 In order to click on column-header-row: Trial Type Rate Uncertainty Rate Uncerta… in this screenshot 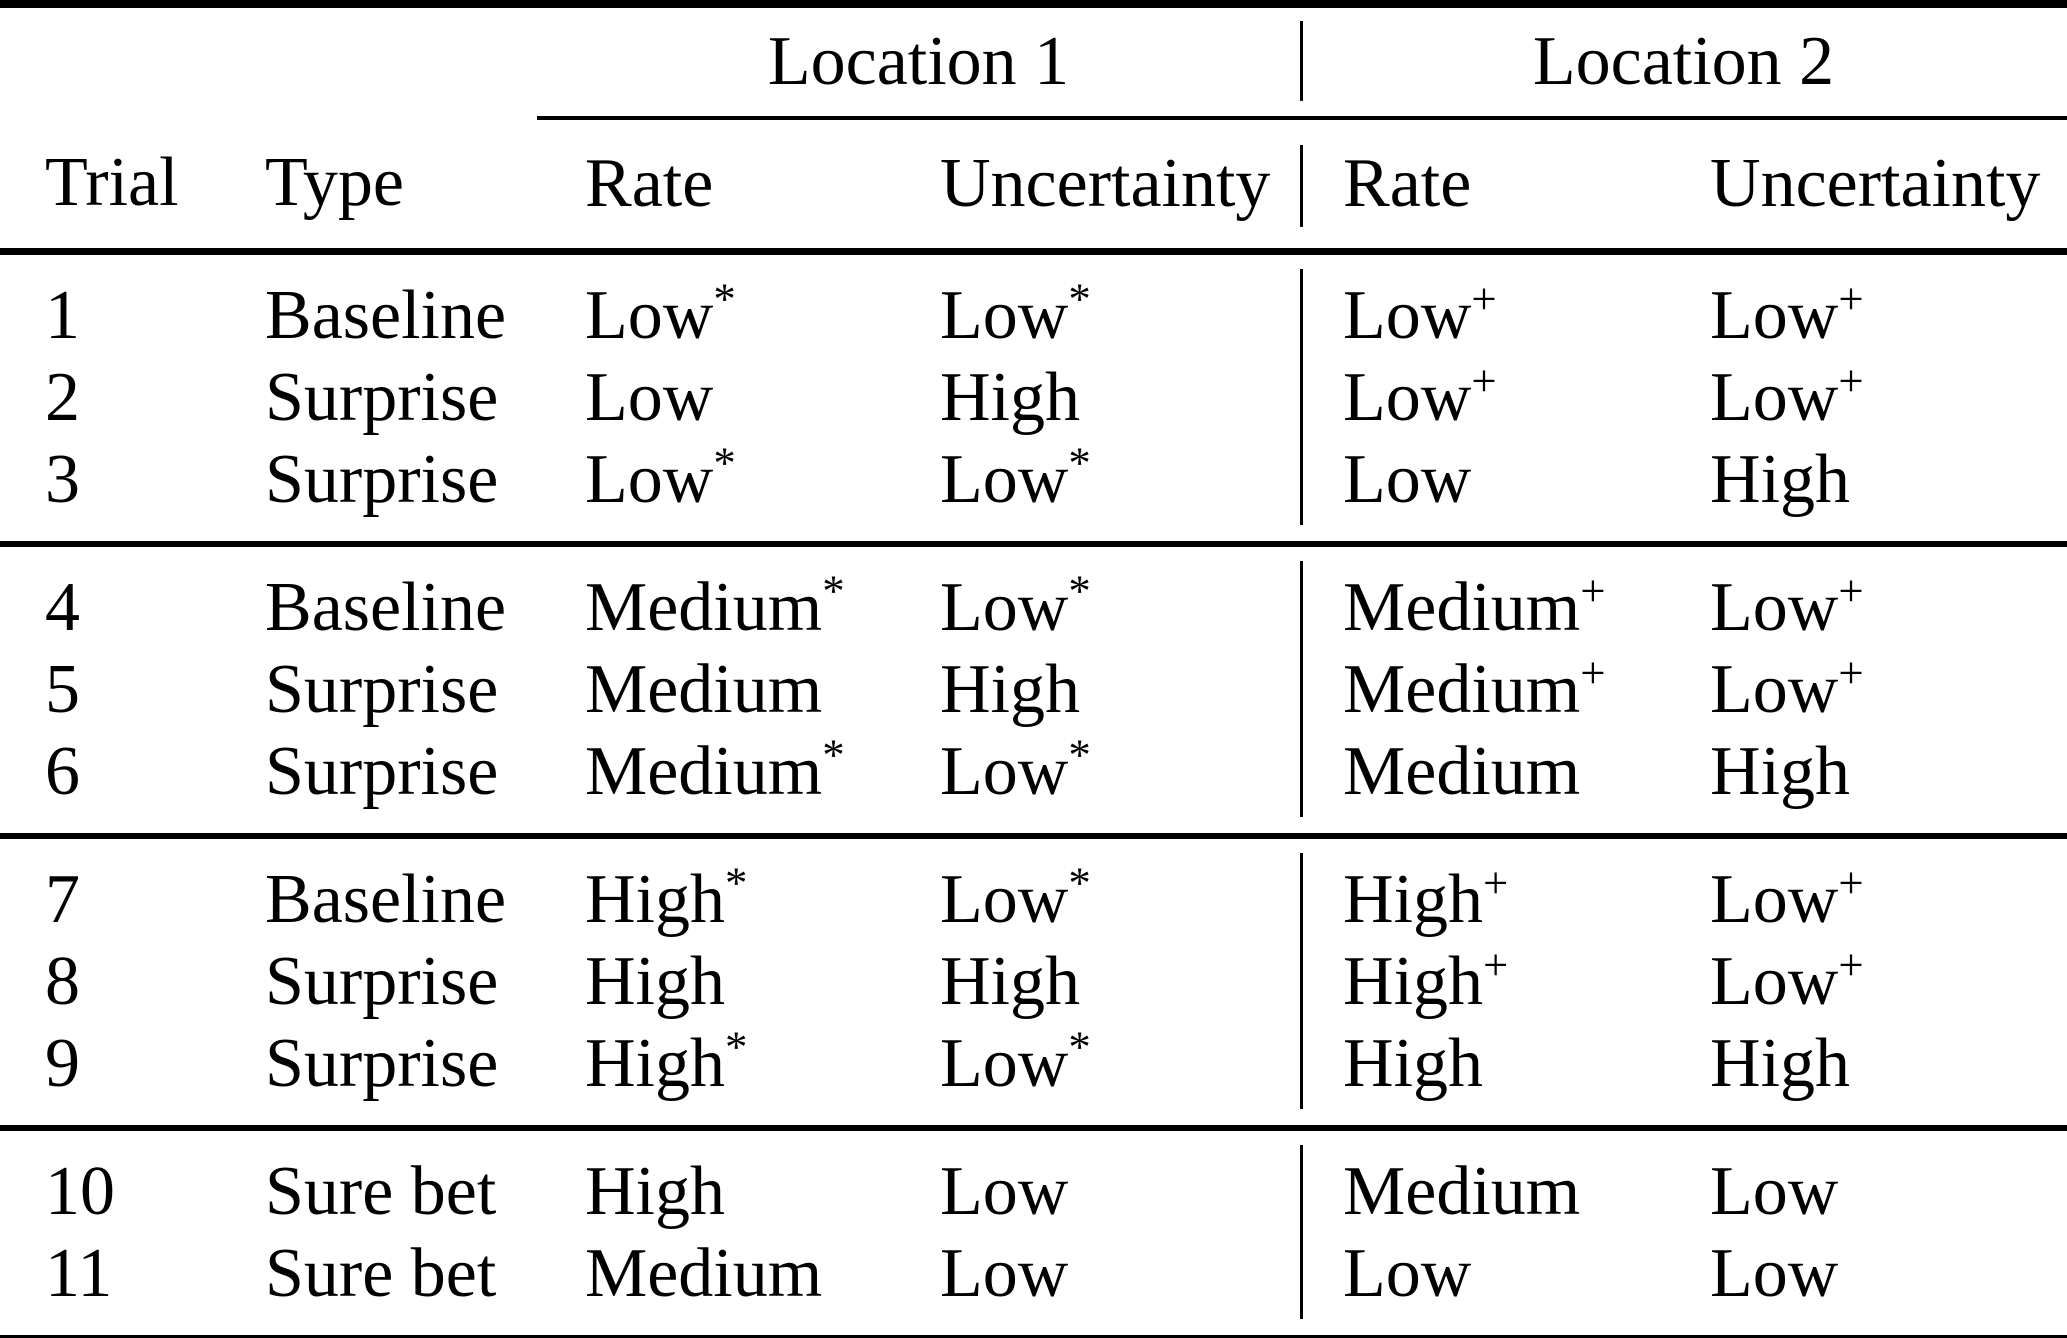, I will do `click(1033, 186)`.